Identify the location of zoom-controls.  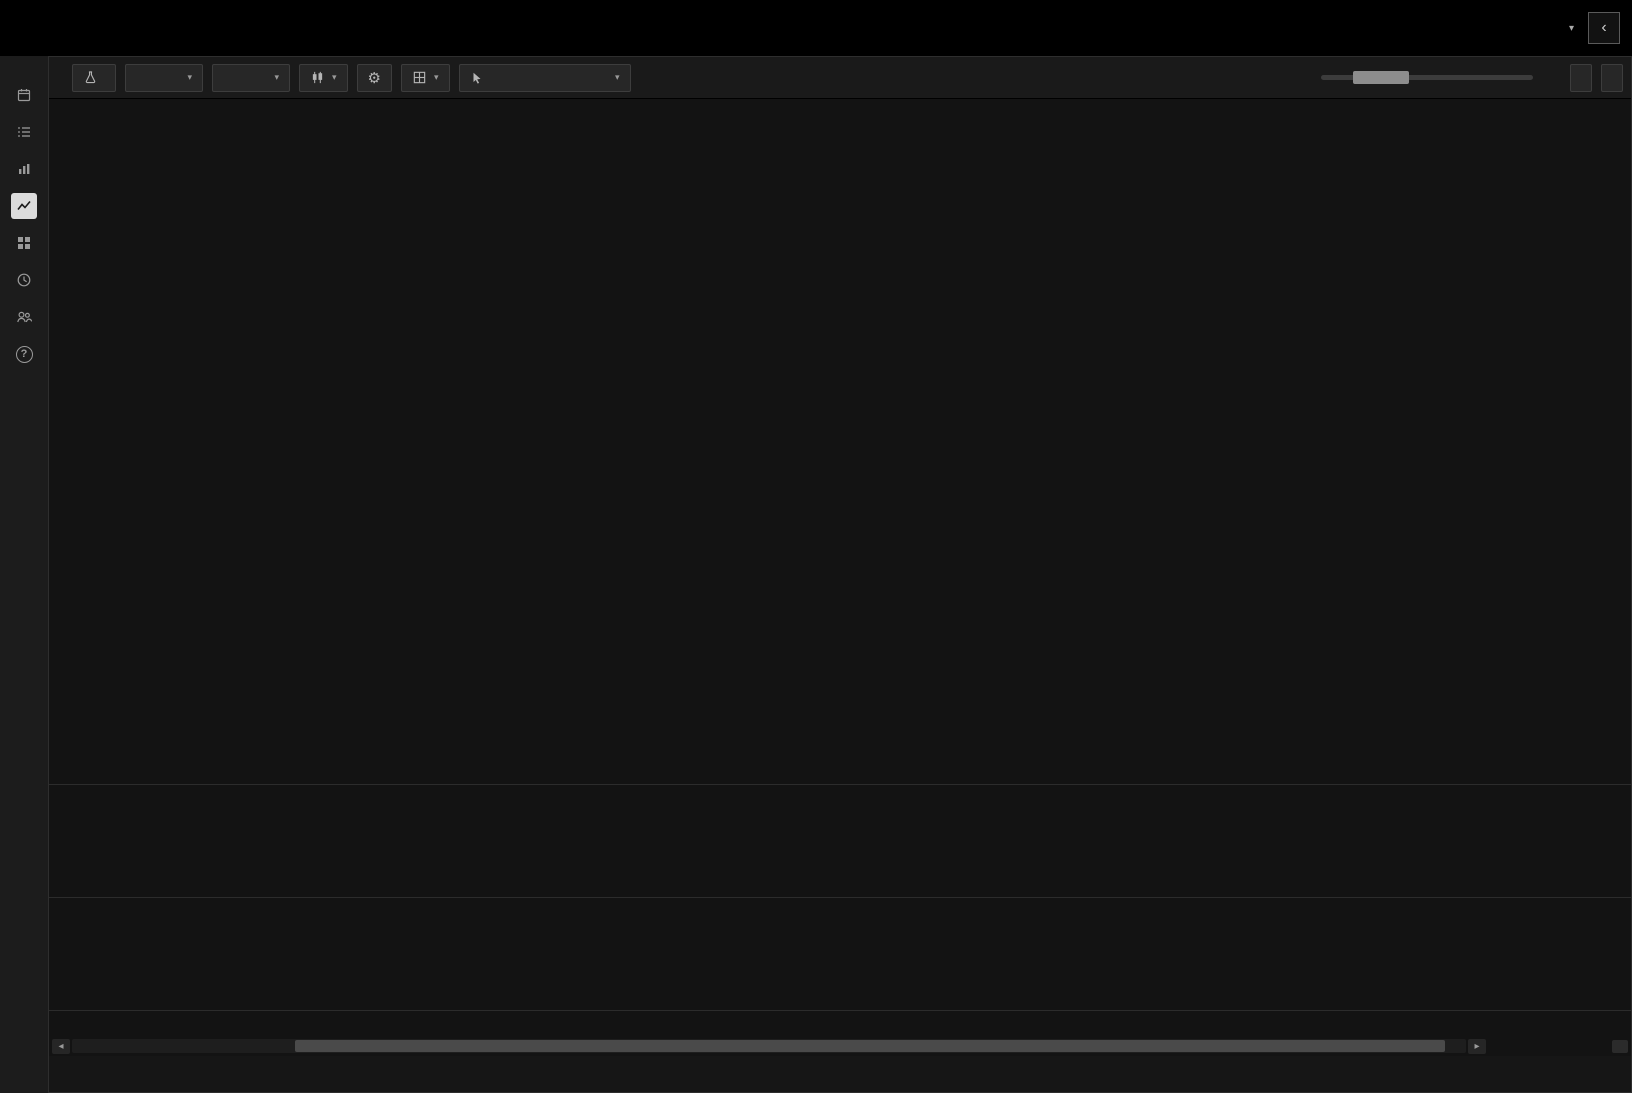
(1427, 77).